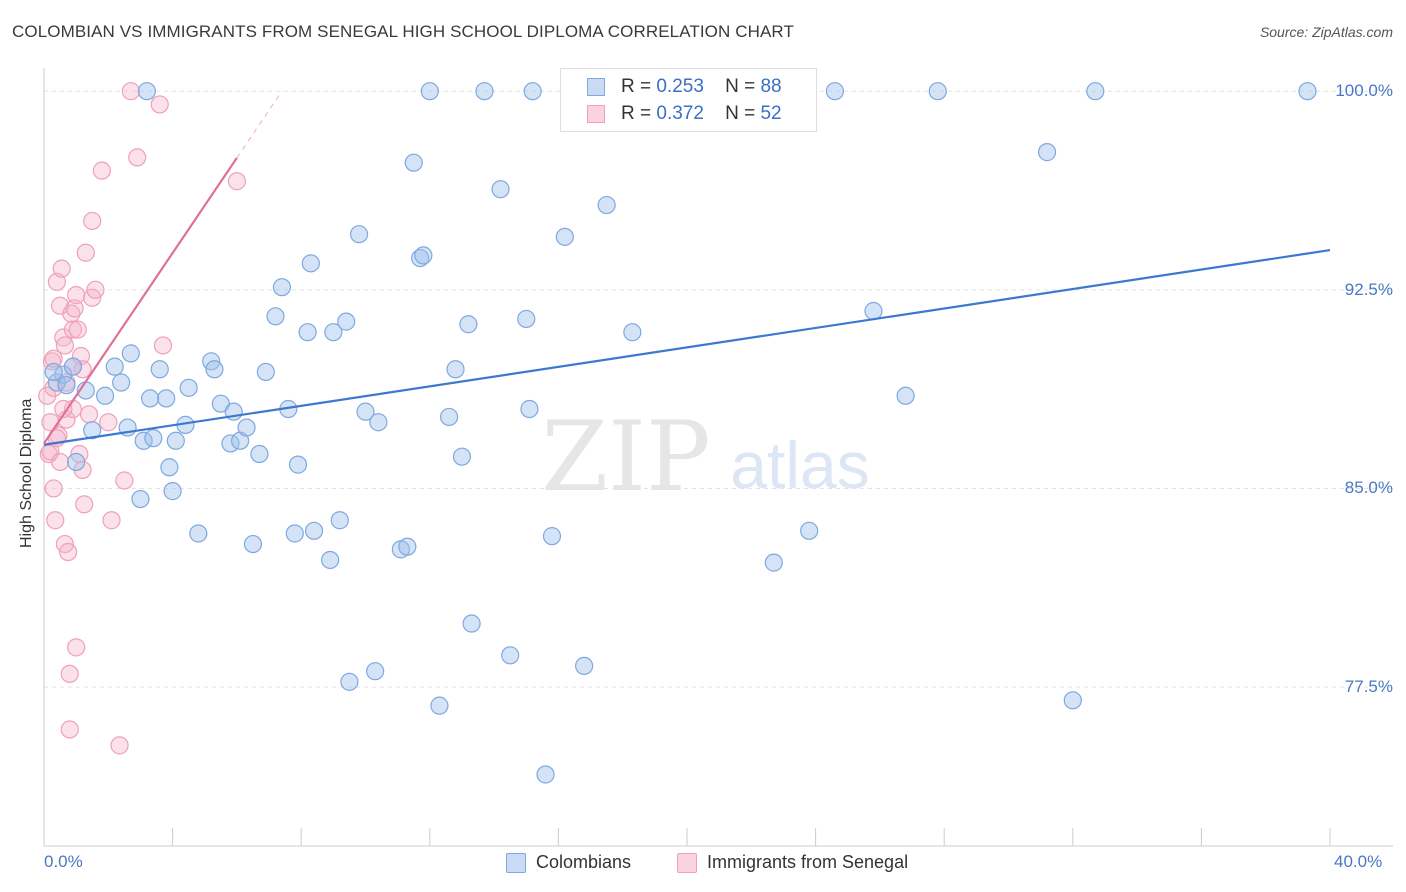 Image resolution: width=1406 pixels, height=892 pixels. I want to click on legend-label-colombians: Colombians, so click(584, 862).